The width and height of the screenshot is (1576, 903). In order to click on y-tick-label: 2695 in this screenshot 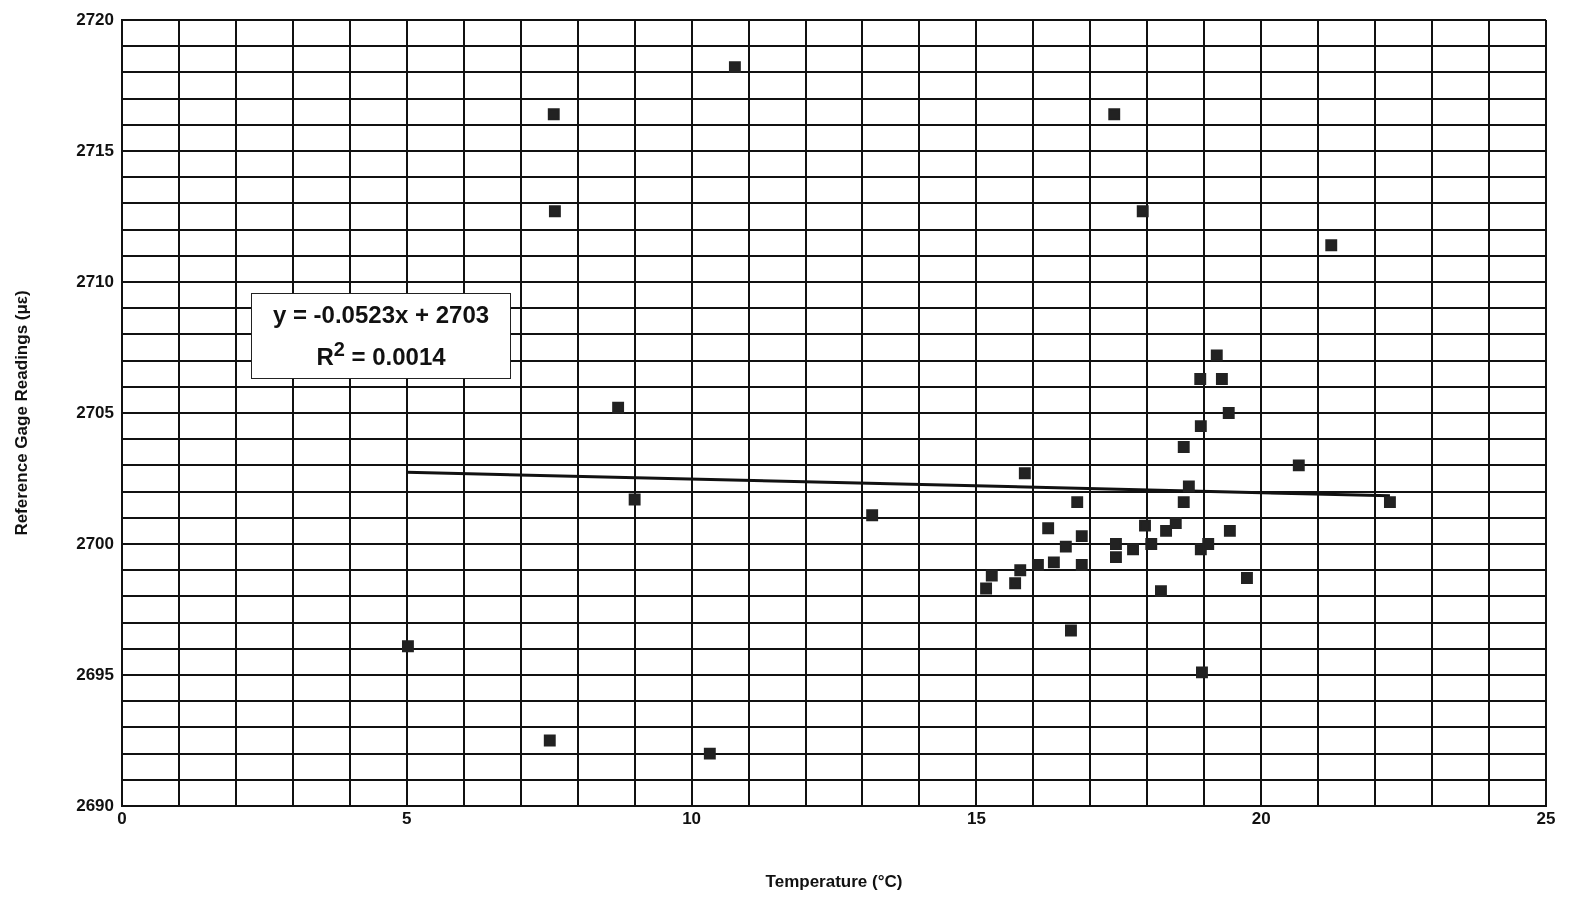, I will do `click(95, 674)`.